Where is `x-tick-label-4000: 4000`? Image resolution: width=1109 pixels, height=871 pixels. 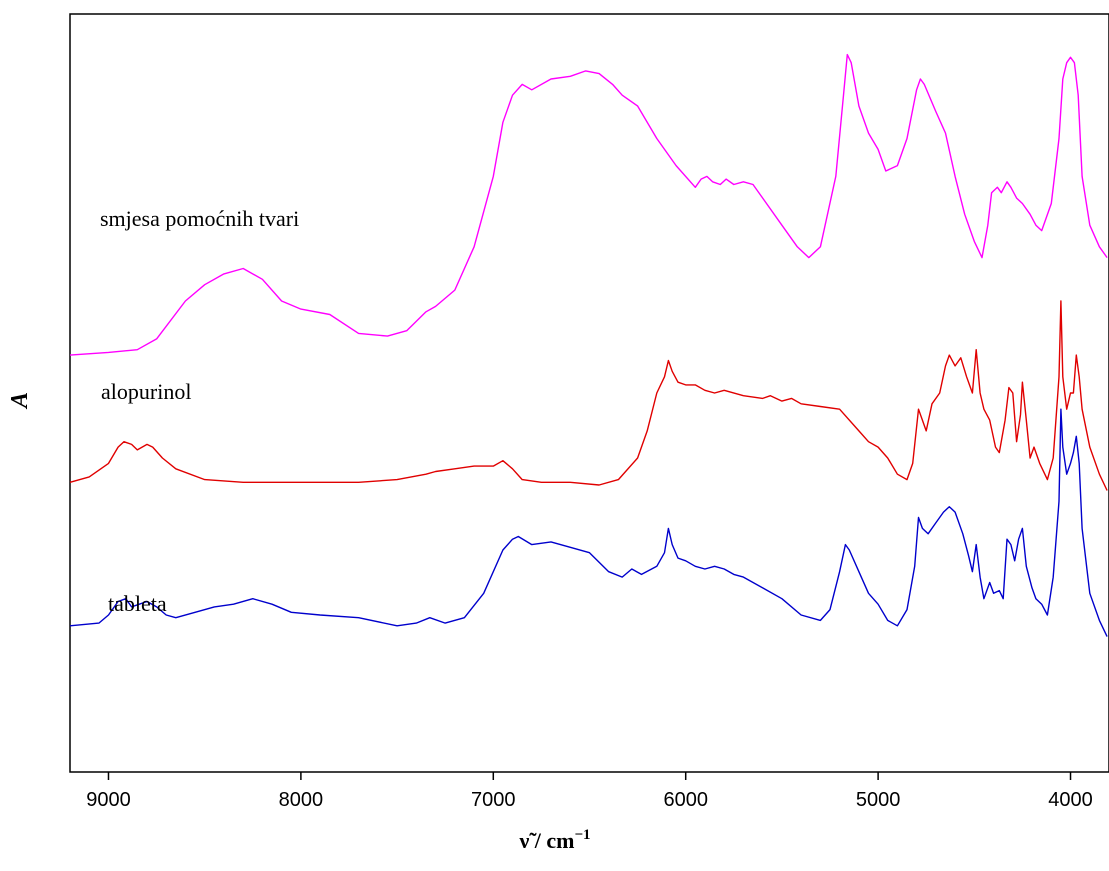 x-tick-label-4000: 4000 is located at coordinates (1070, 800).